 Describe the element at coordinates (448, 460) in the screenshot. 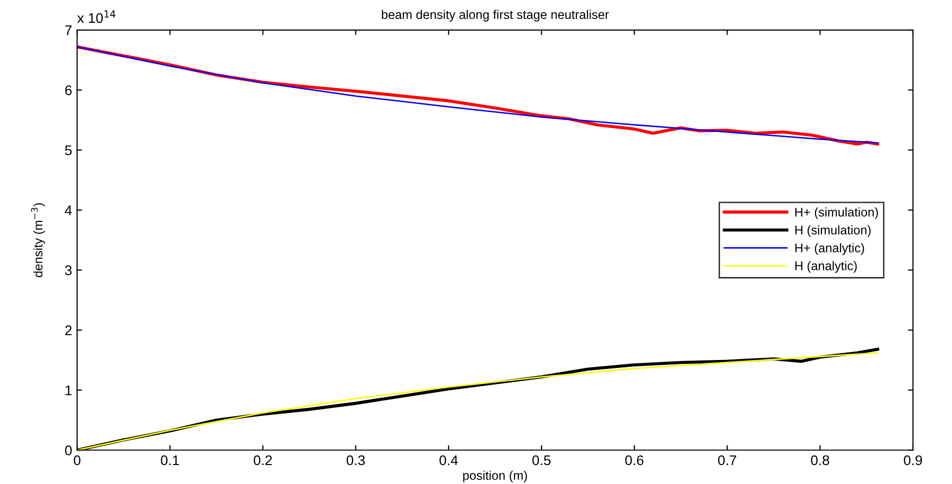

I see `x-tick-label: 0.4` at that location.